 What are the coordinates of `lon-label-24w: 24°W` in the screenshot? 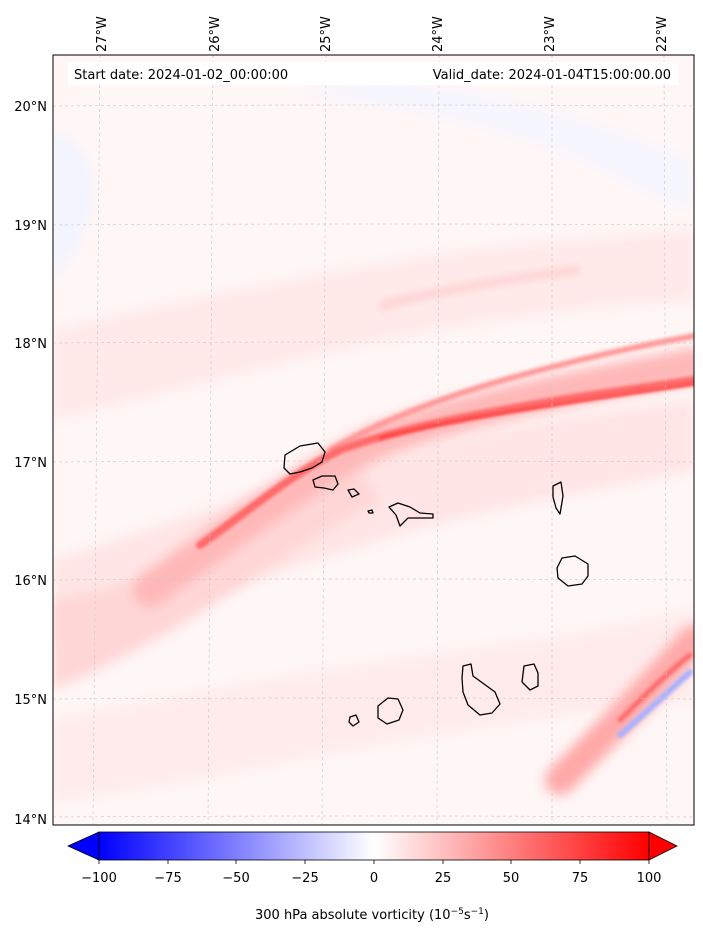 It's located at (438, 34).